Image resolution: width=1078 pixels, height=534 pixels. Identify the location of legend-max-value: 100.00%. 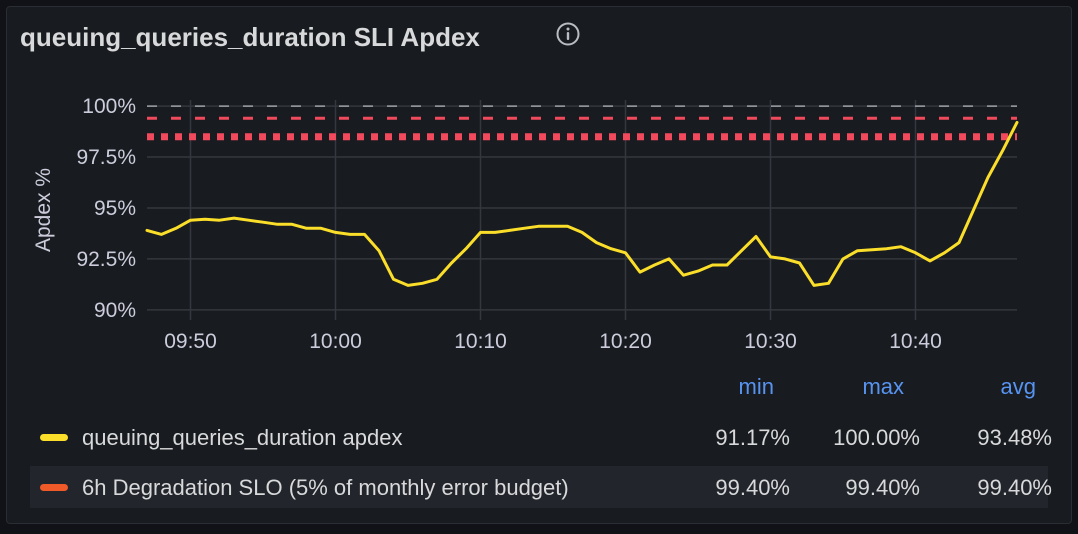
(876, 437).